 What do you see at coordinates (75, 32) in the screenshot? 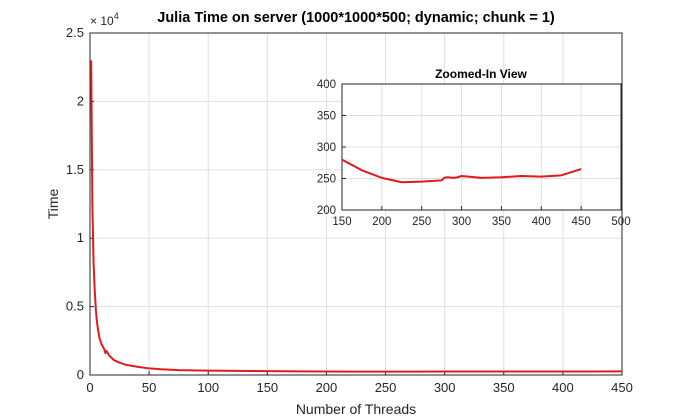
I see `y-tick-label: 2.5` at bounding box center [75, 32].